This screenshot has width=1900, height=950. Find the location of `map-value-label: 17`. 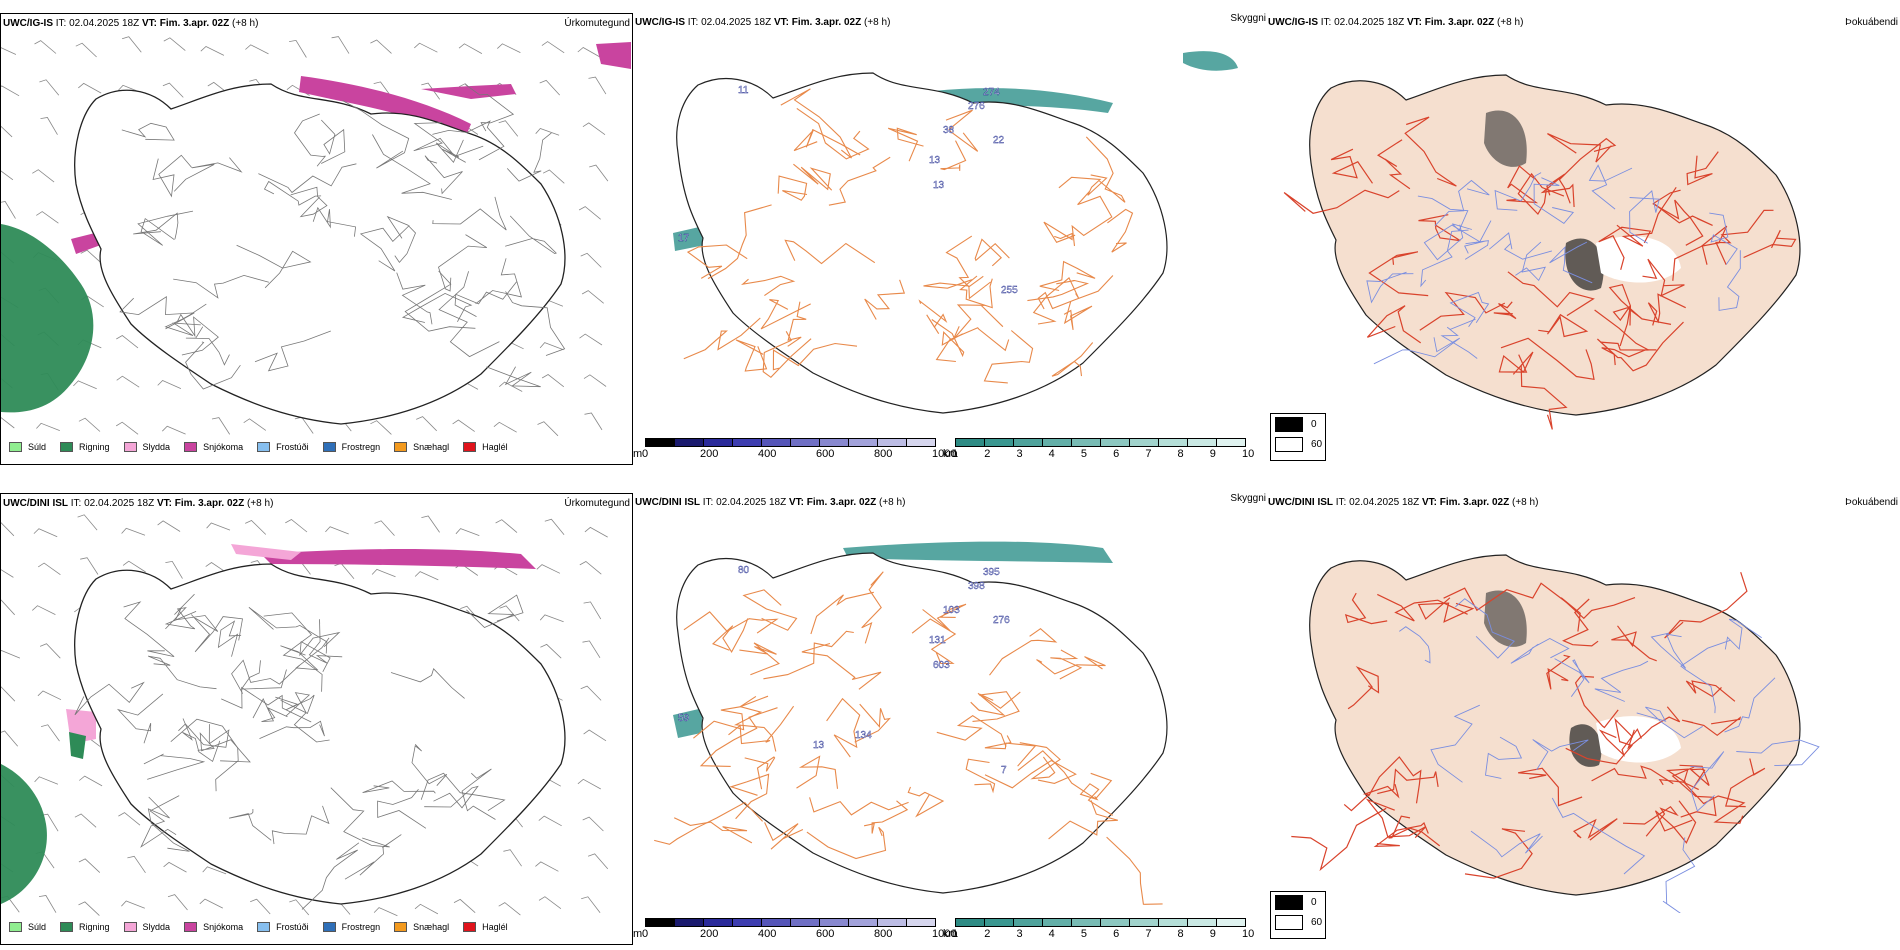

map-value-label: 17 is located at coordinates (684, 238).